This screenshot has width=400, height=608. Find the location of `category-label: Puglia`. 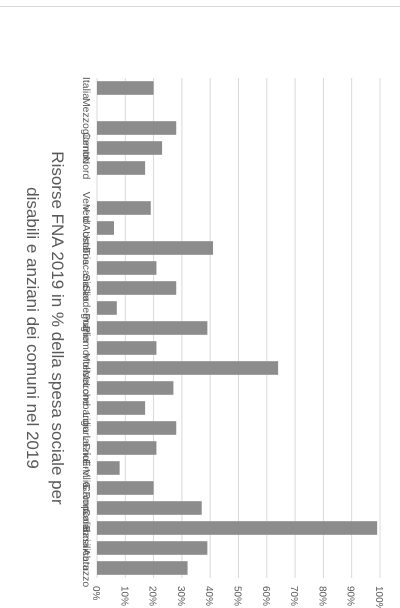

category-label: Puglia is located at coordinates (86, 327).